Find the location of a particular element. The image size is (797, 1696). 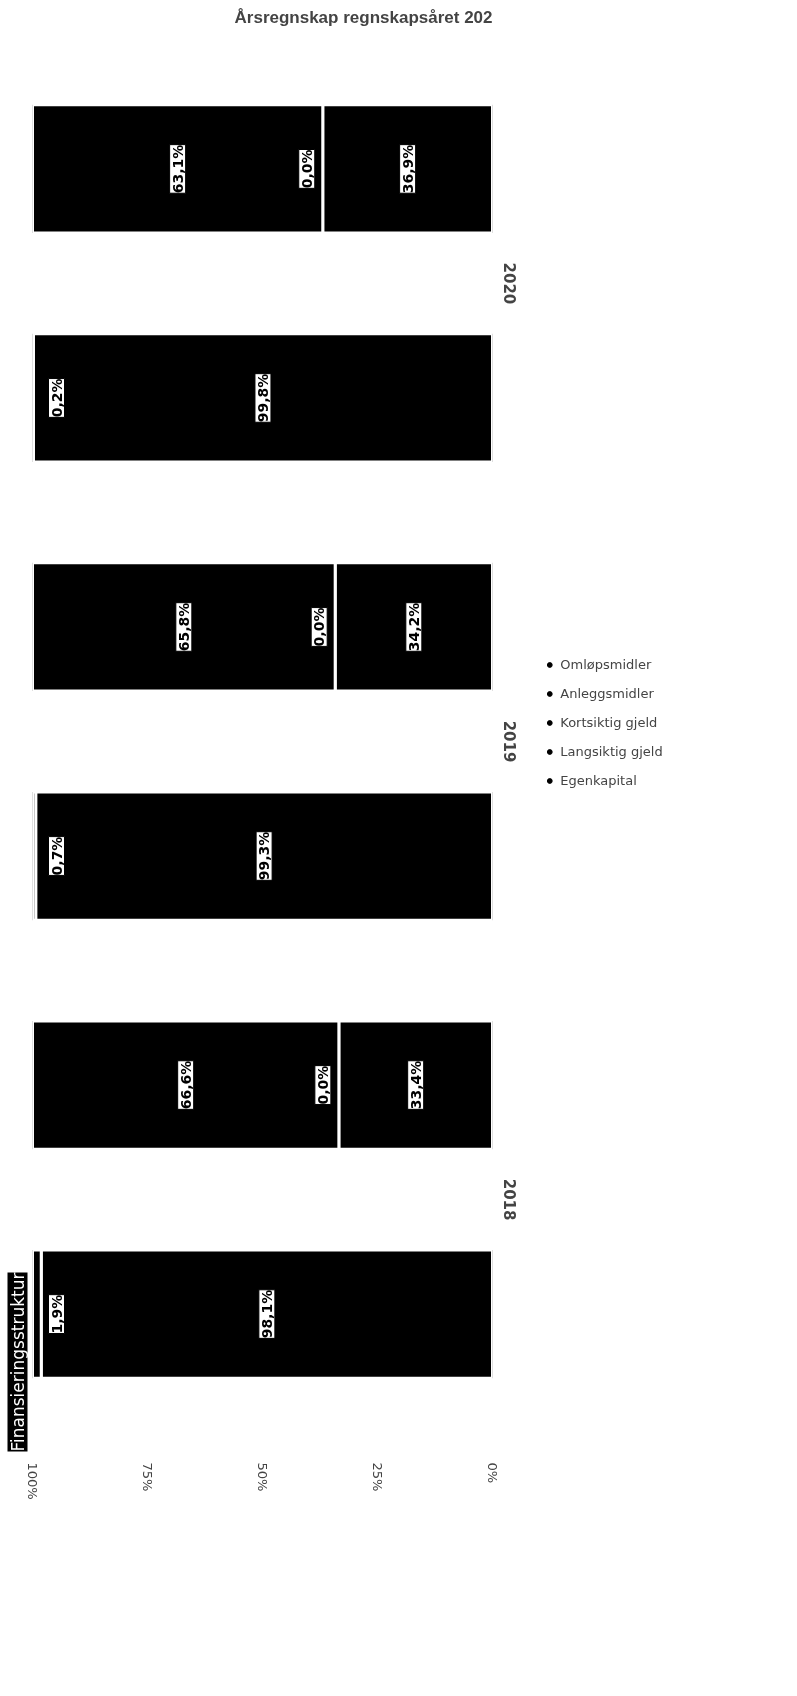

data-label: 36,9% is located at coordinates (407, 169).